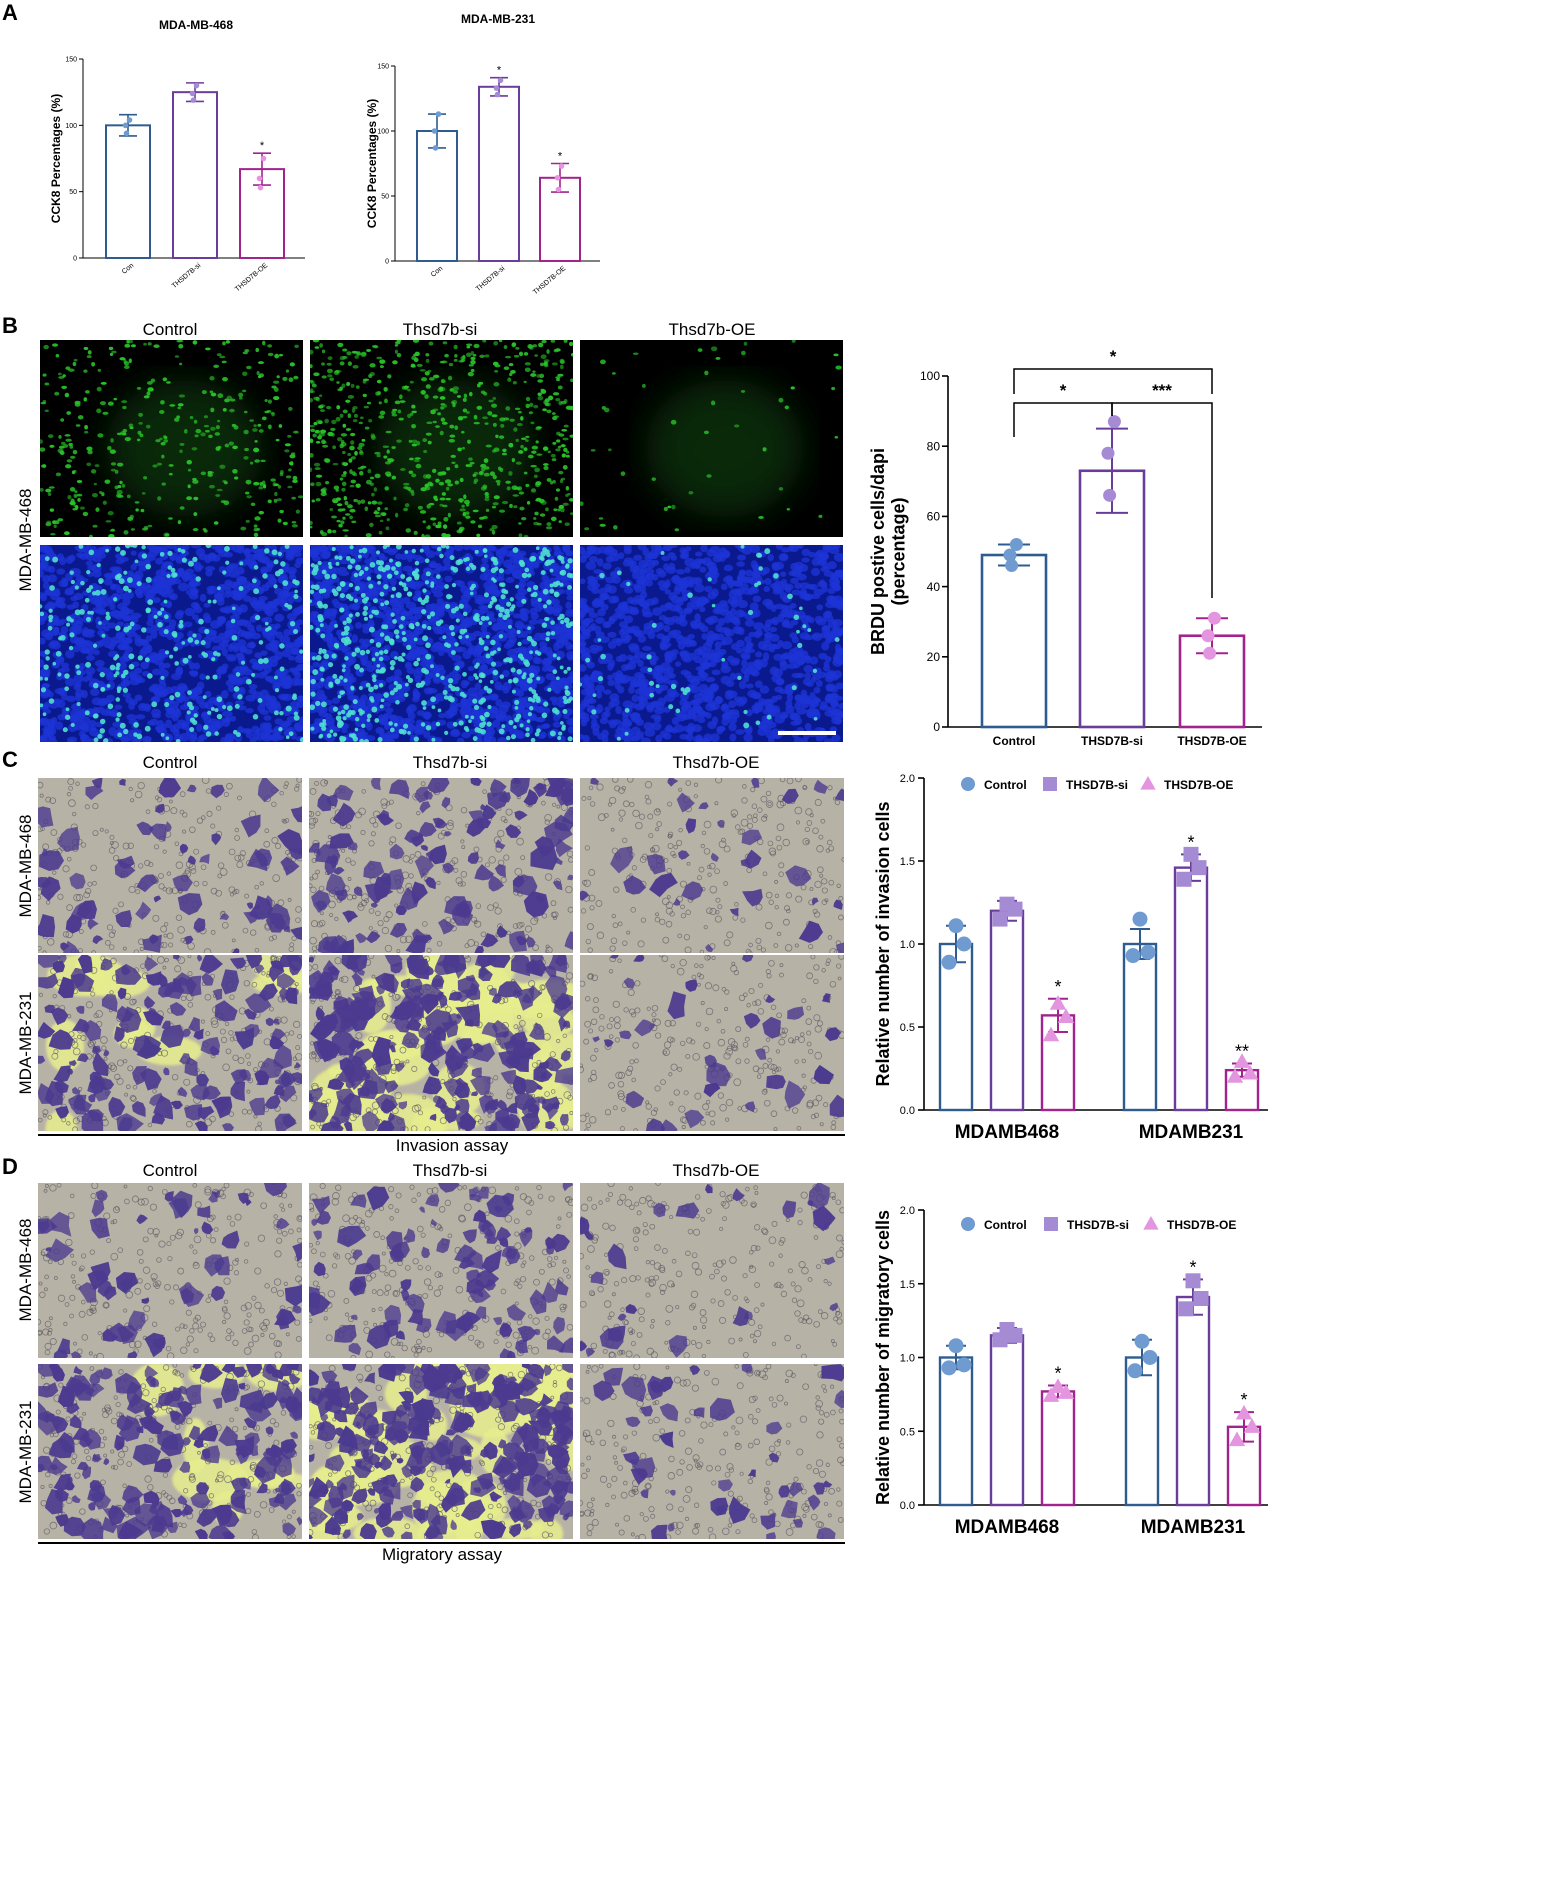  Describe the element at coordinates (372, 163) in the screenshot. I see `y-axis-label: CCK8 Percentages (%)` at that location.